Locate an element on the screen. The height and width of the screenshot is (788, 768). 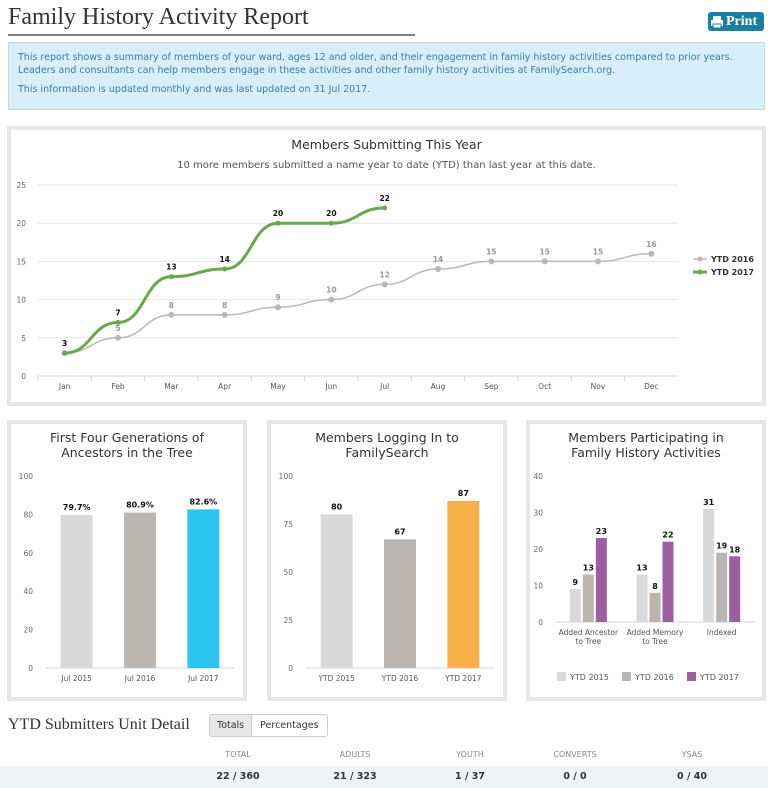
x-tick-label: YTD 2015 is located at coordinates (336, 678).